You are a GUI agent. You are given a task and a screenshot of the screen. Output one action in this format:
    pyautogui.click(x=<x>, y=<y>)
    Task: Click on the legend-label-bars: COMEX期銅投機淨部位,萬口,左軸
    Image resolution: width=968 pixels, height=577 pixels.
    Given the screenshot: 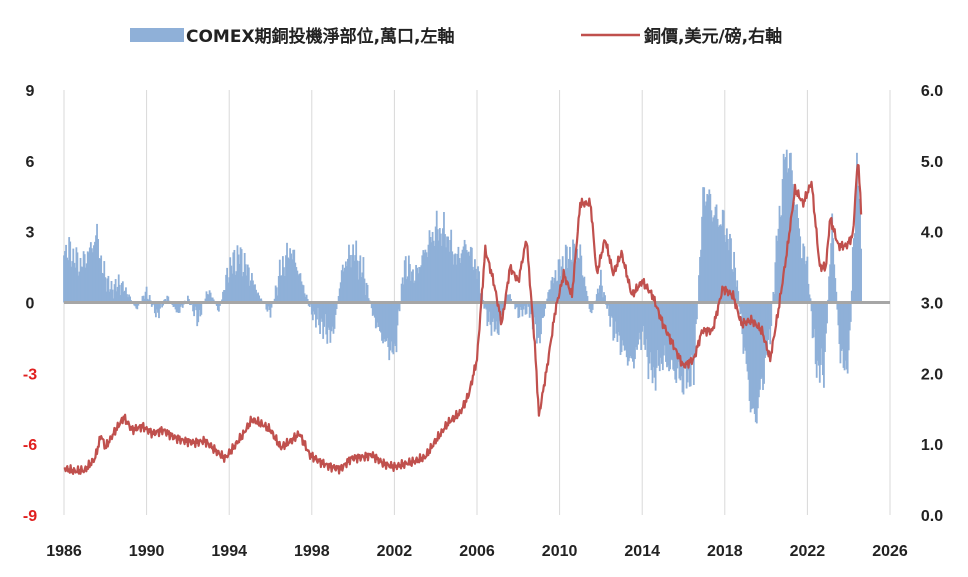 What is the action you would take?
    pyautogui.click(x=320, y=36)
    